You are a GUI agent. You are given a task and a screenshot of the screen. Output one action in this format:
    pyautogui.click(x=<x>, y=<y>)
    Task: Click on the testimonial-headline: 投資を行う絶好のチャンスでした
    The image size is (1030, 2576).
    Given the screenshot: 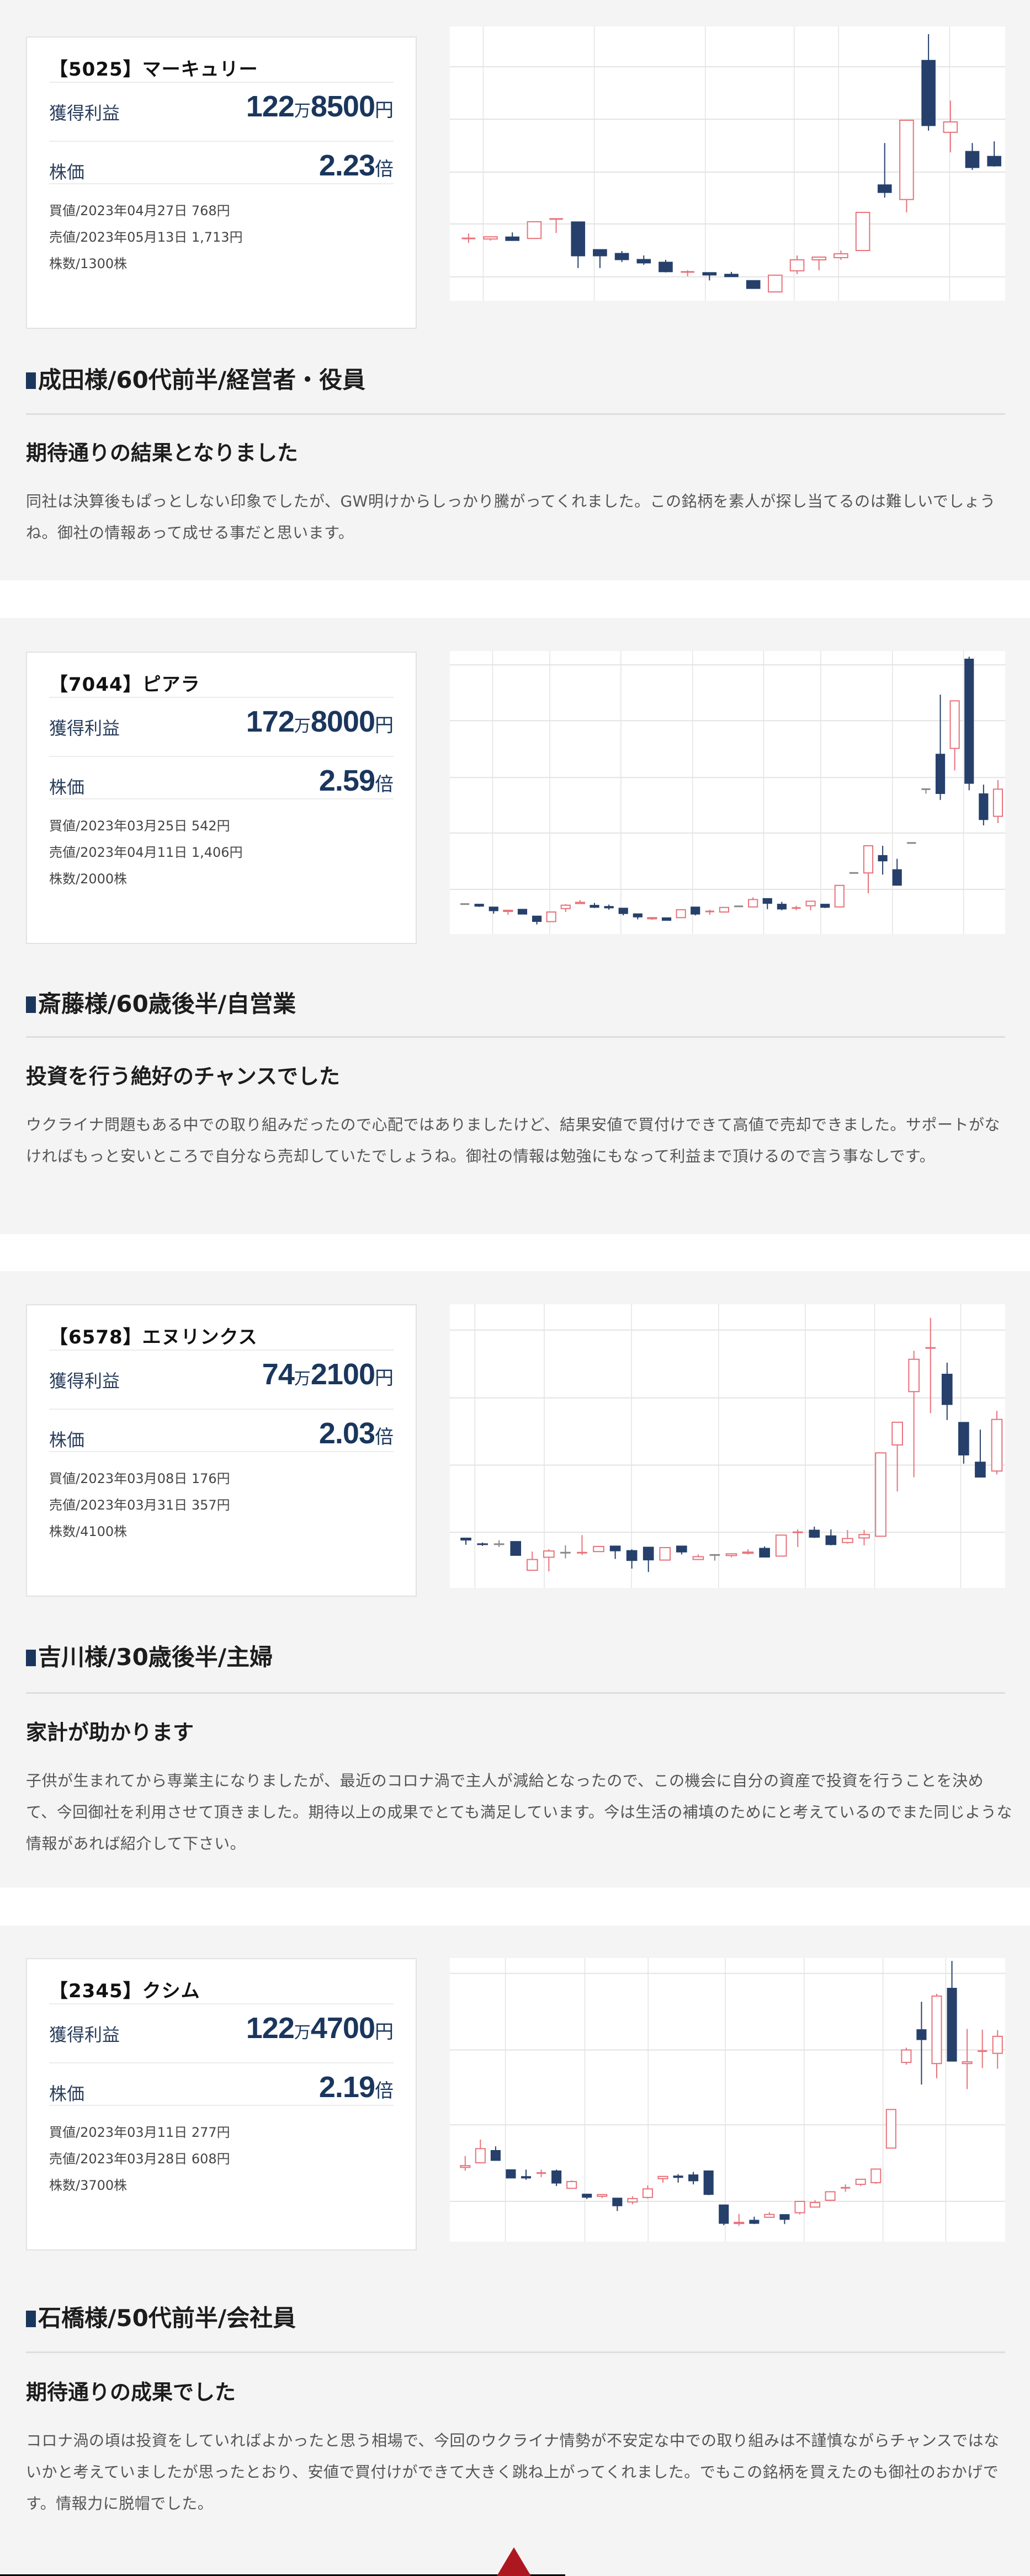 What is the action you would take?
    pyautogui.click(x=183, y=1076)
    